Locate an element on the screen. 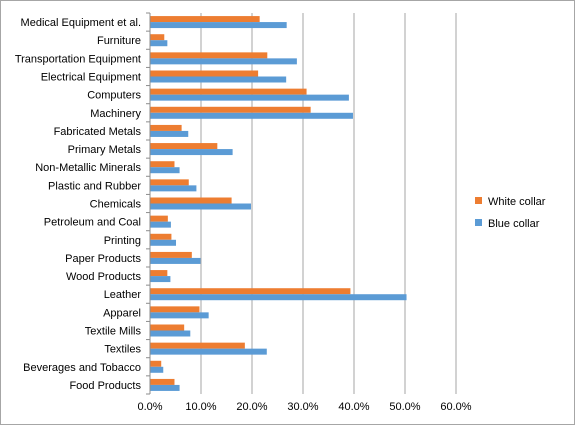  x-tick-labels: 0.0% 10.0% 20.0% 30.0% 40.0% 50.0% 60.0% is located at coordinates (304, 407).